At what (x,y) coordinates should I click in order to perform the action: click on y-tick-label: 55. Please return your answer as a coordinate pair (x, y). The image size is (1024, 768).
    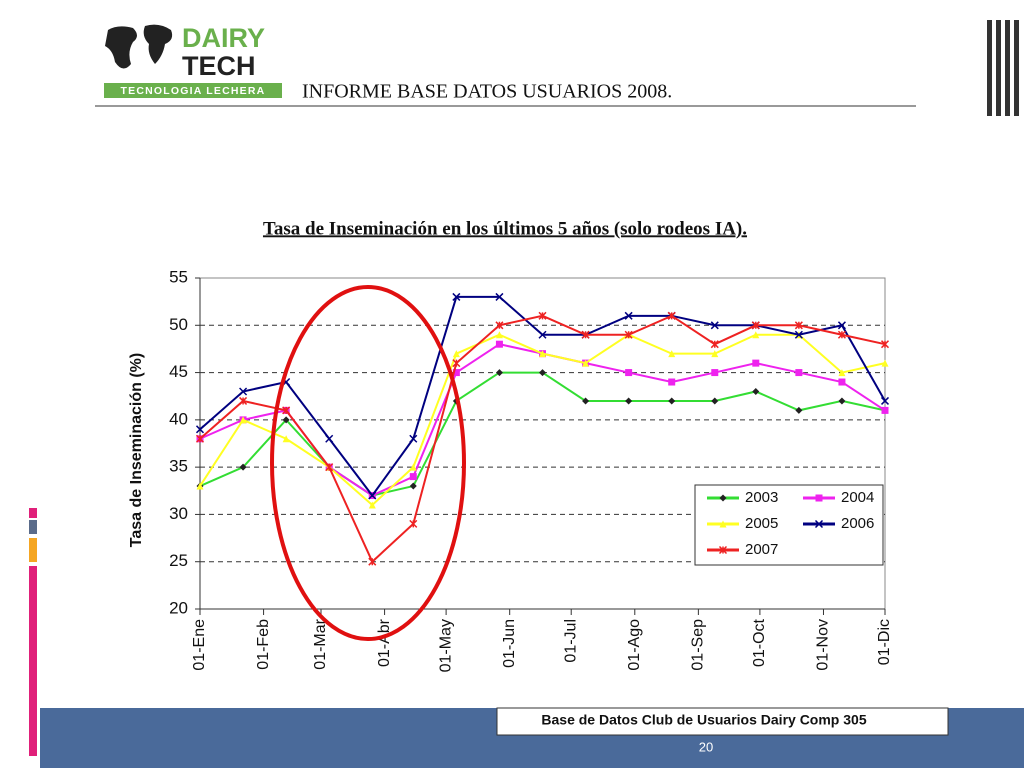
    Looking at the image, I should click on (178, 276).